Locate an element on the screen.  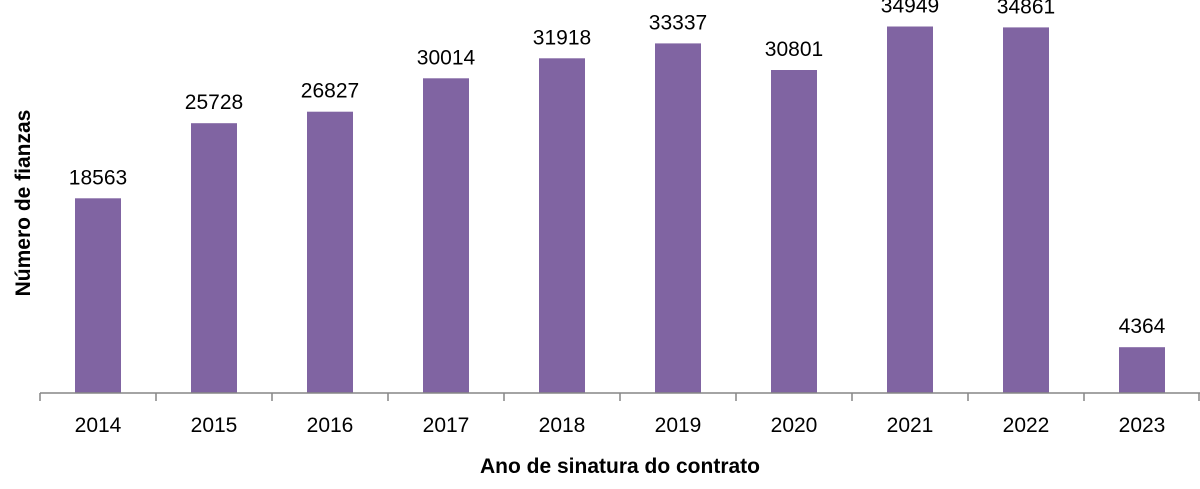
data-label-2015: 25728 is located at coordinates (214, 102).